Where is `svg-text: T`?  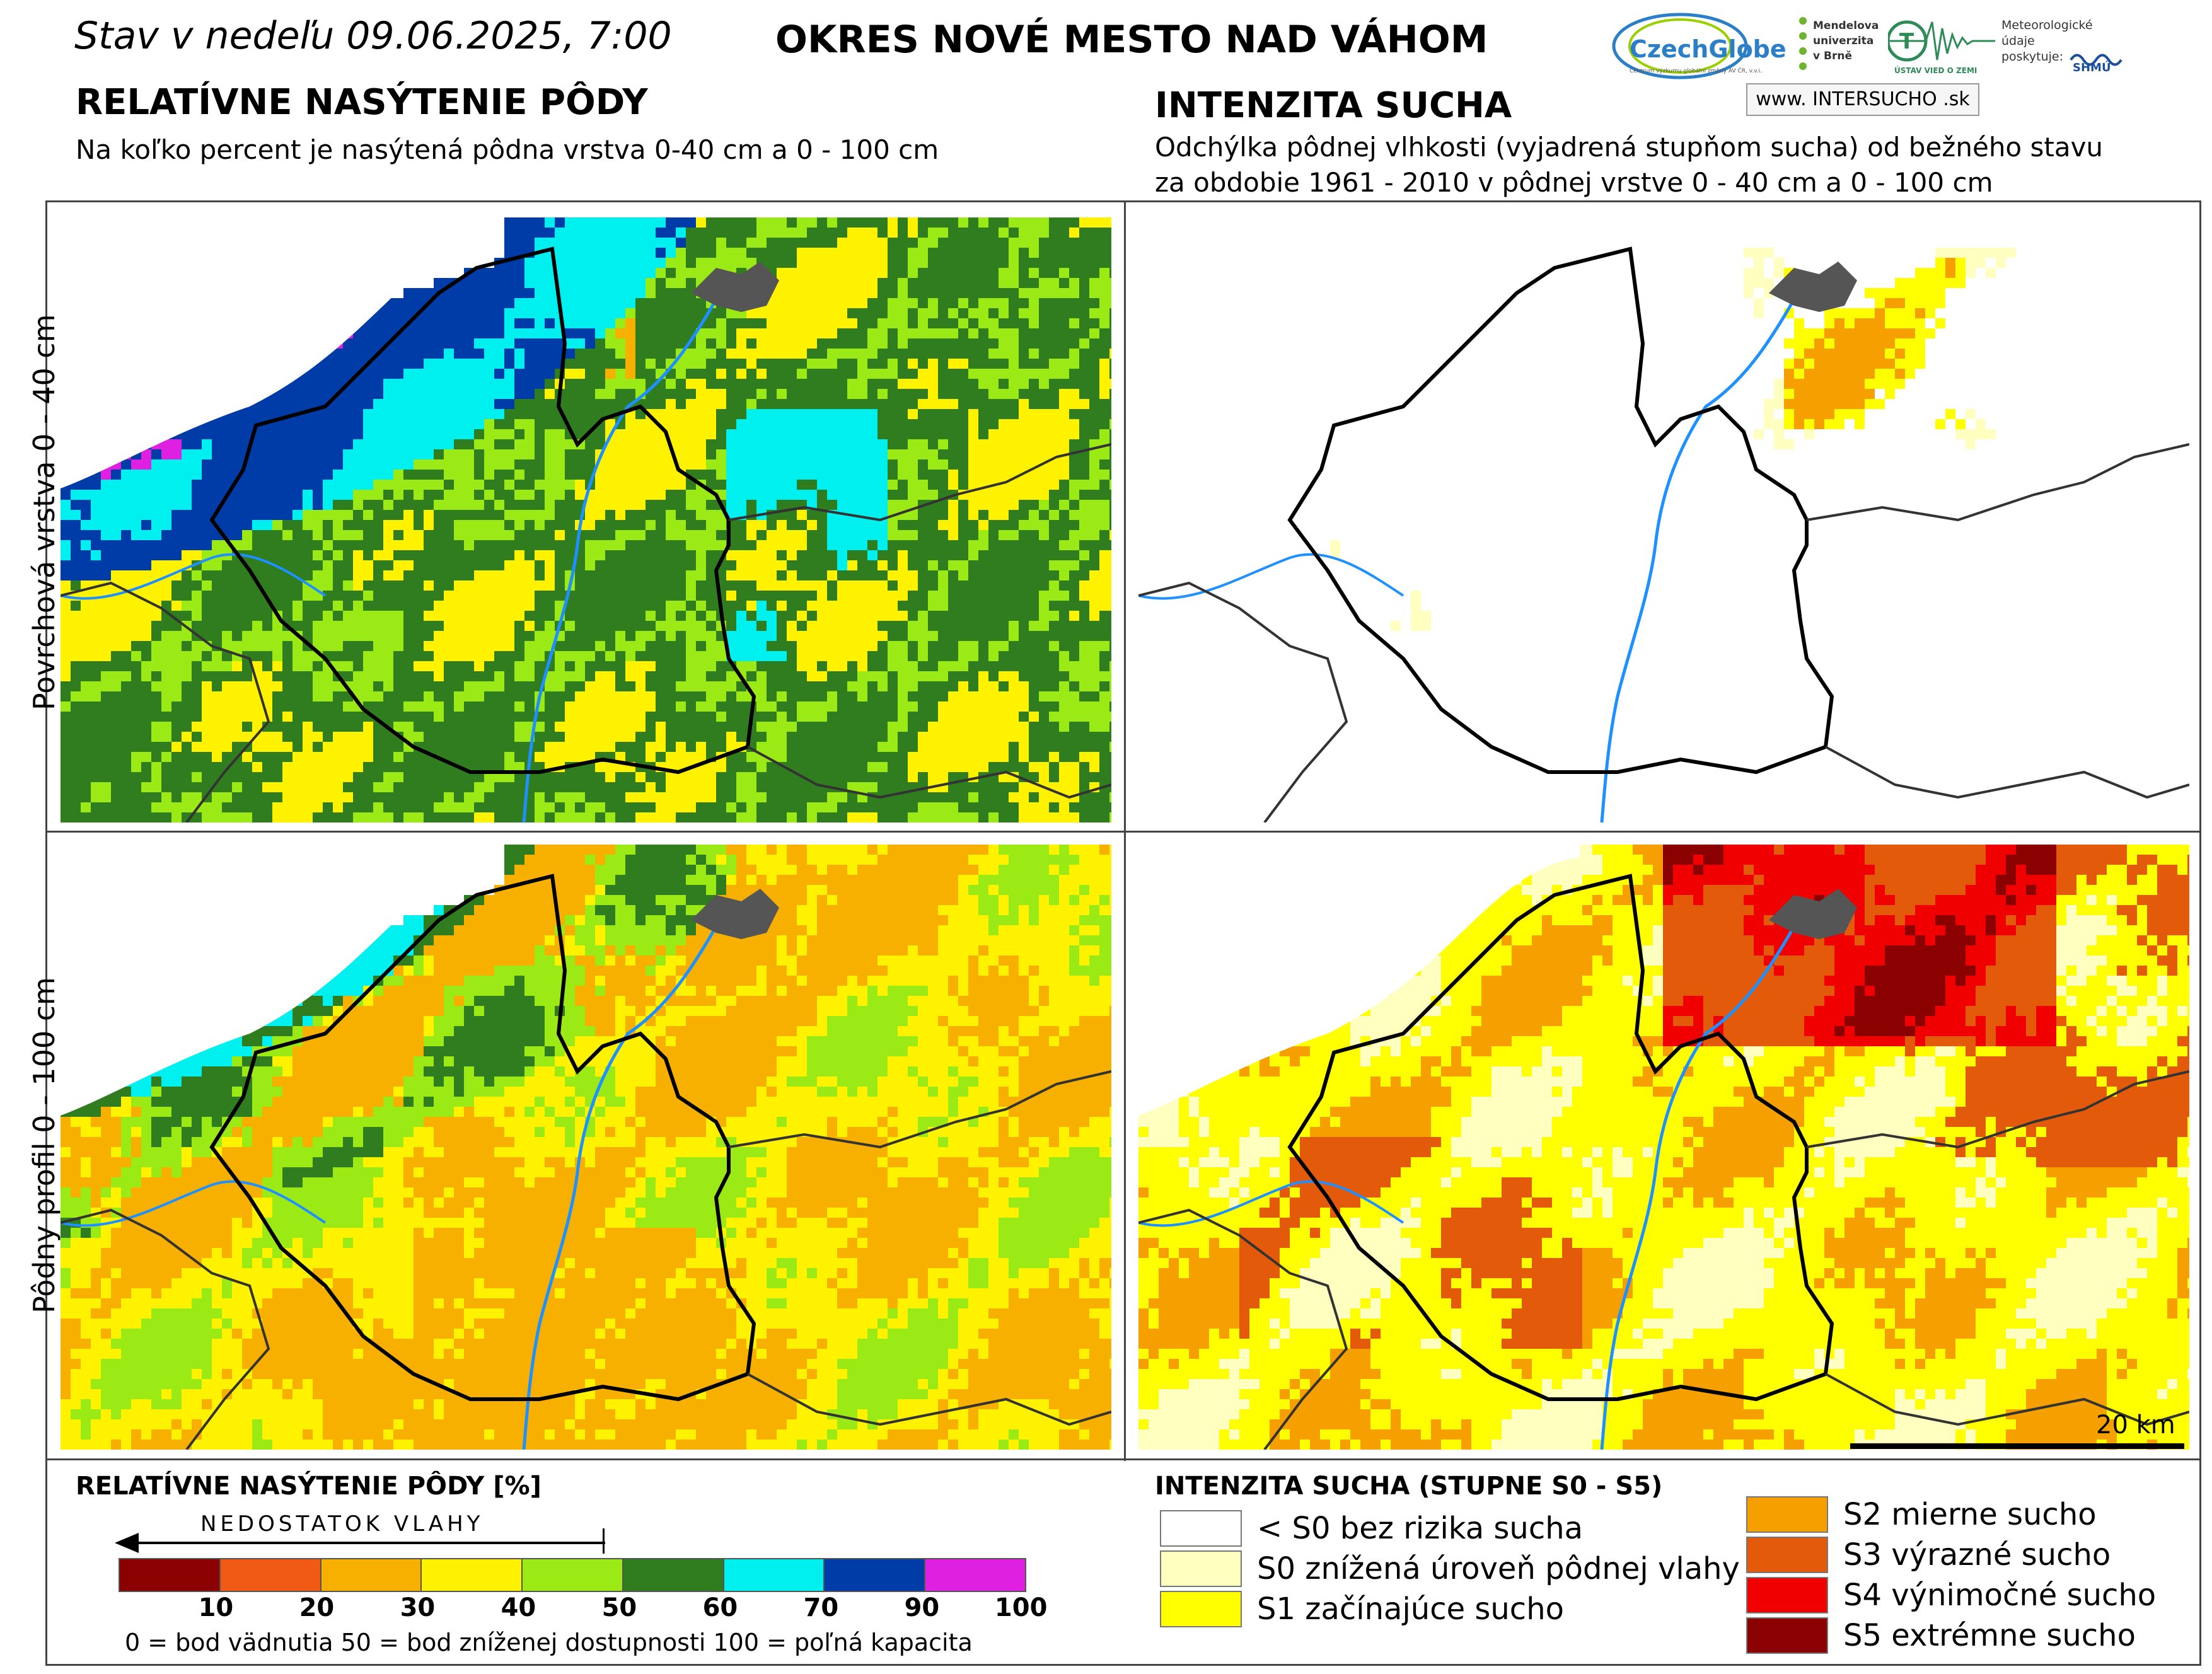
svg-text: T is located at coordinates (1906, 41).